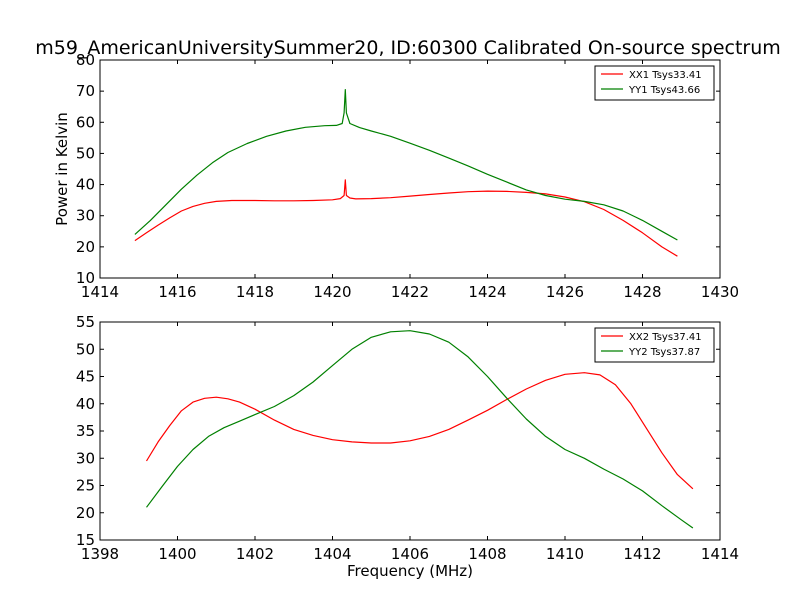  What do you see at coordinates (332, 554) in the screenshot?
I see `bottom-x-tick-label: 1404` at bounding box center [332, 554].